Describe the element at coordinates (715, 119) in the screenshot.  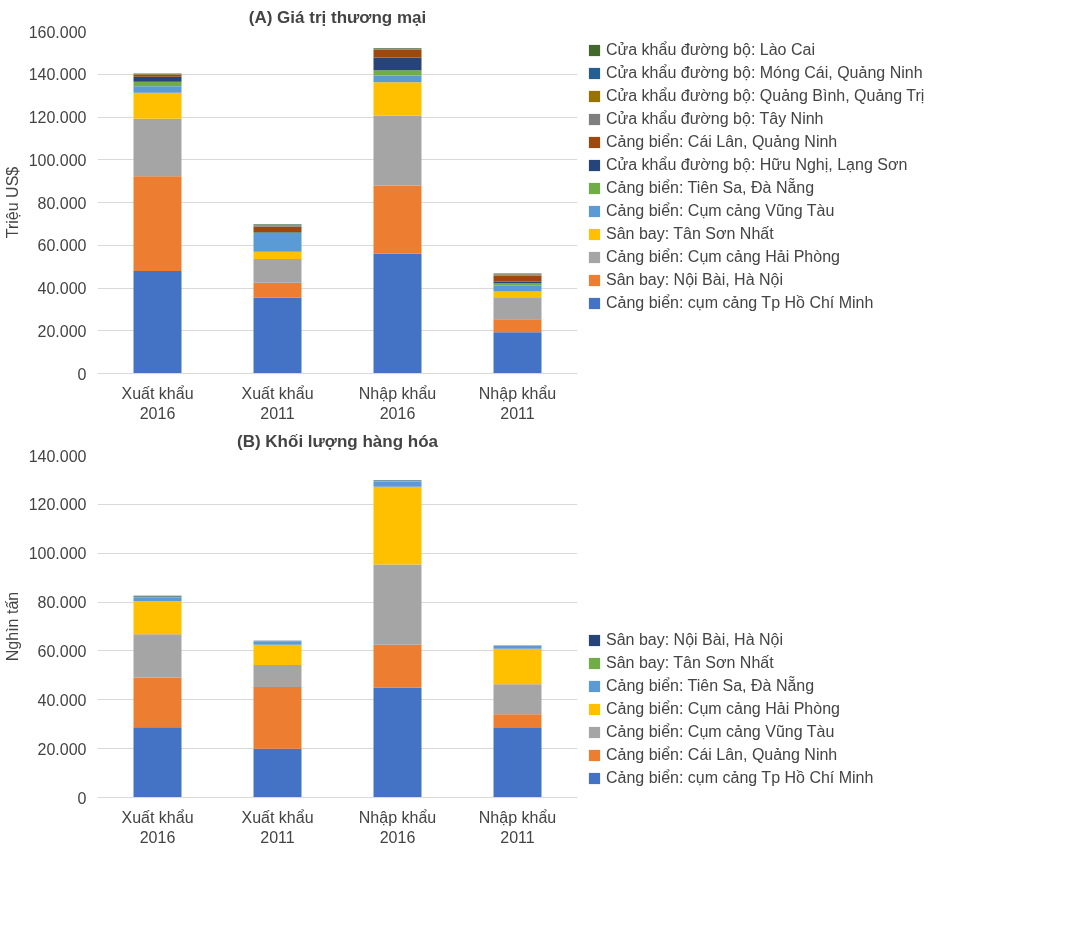
I see `legend-label: Cửa khẩu đường bộ: Tây Ninh` at that location.